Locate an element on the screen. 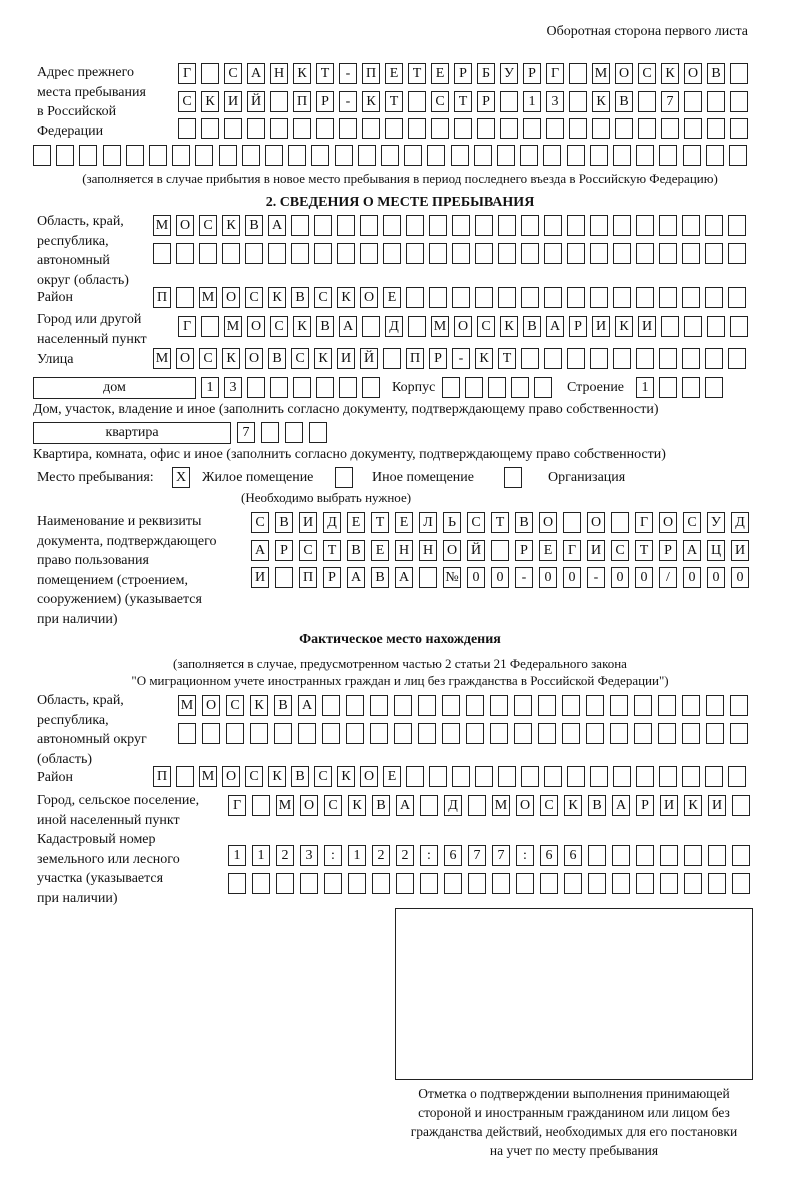  prev-address-row1-cell: М is located at coordinates (601, 73).